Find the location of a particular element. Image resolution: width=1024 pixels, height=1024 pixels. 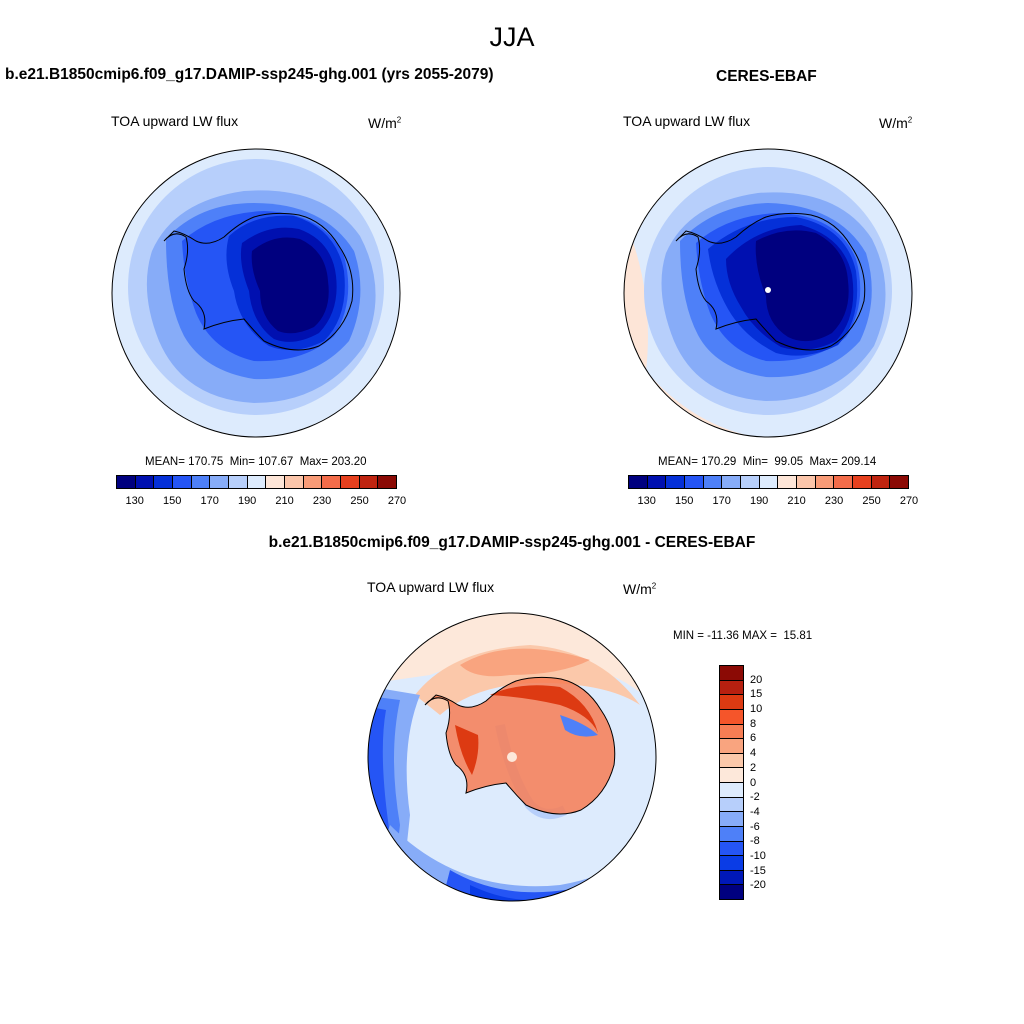

colorbar-obs-tick-label: 190 is located at coordinates (759, 501).